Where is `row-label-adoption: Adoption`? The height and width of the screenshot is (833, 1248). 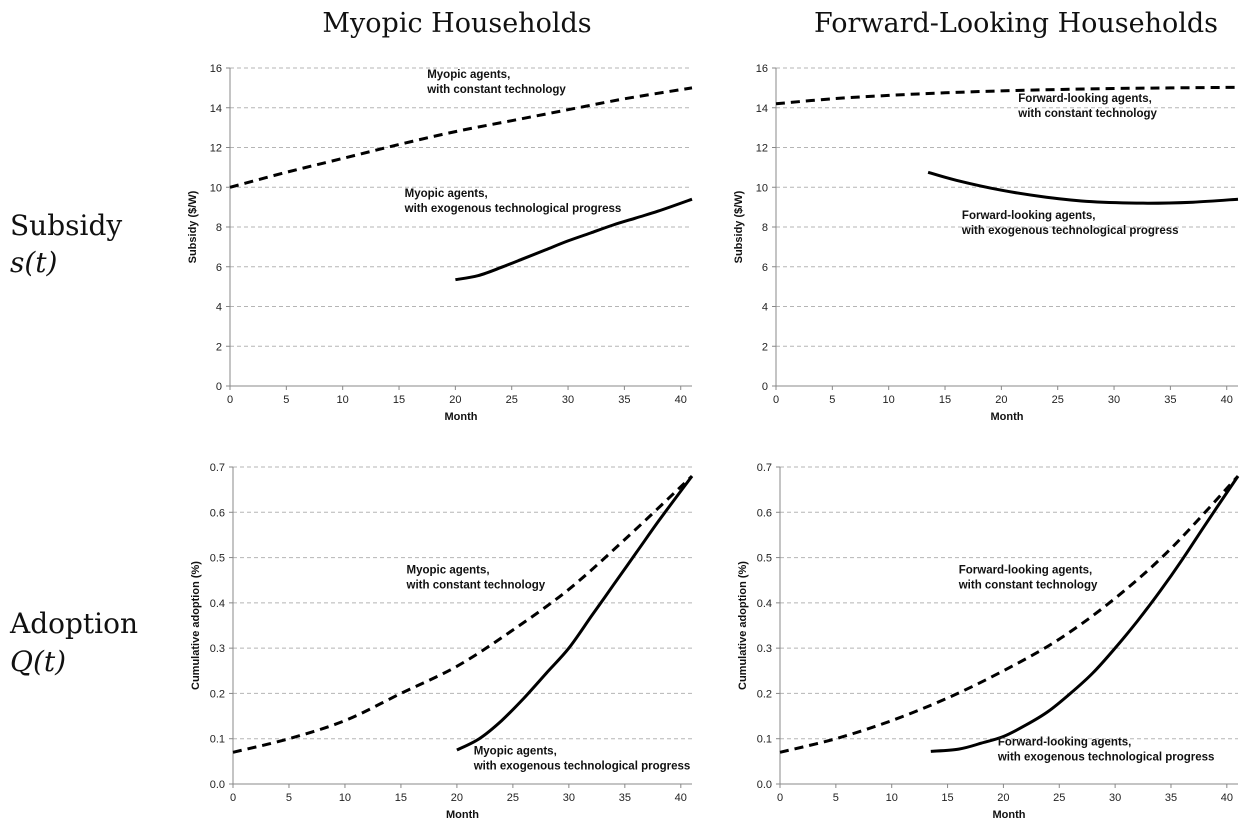 row-label-adoption: Adoption is located at coordinates (73, 623).